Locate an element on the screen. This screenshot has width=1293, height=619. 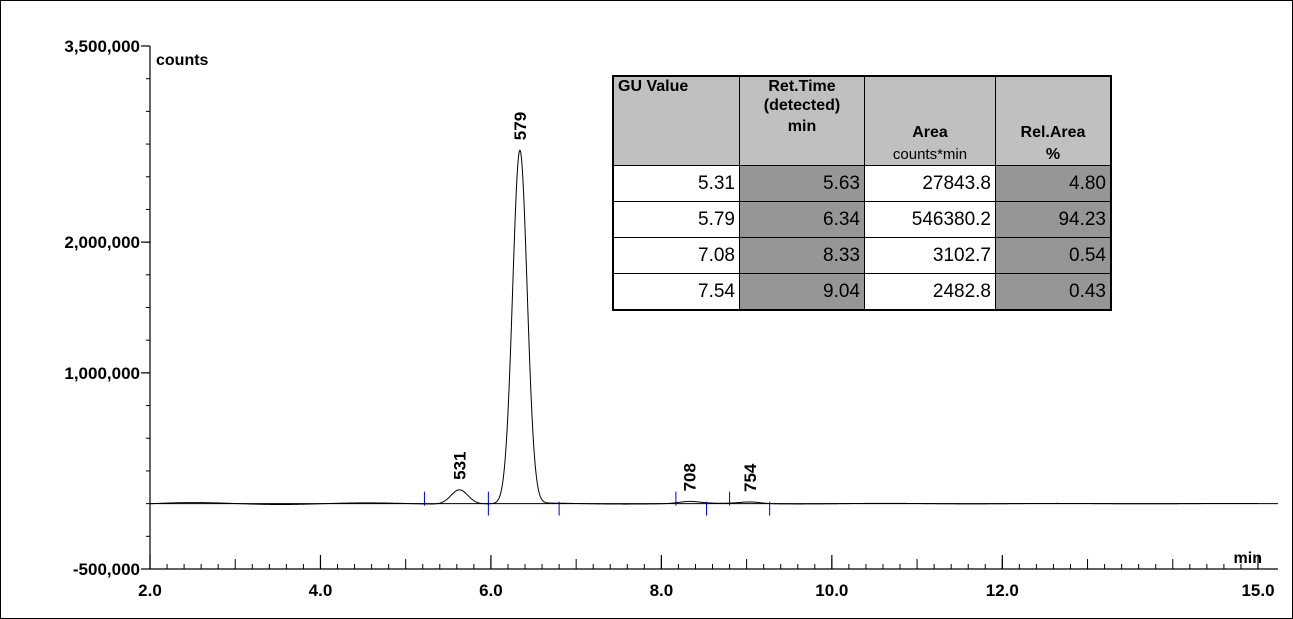
header-rel-area-unit: % is located at coordinates (1053, 154).